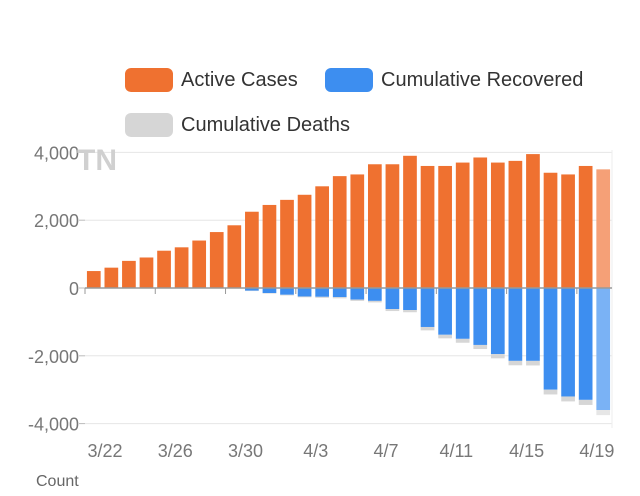 This screenshot has height=496, width=640. What do you see at coordinates (53, 357) in the screenshot?
I see `y-tick-label: -2,000` at bounding box center [53, 357].